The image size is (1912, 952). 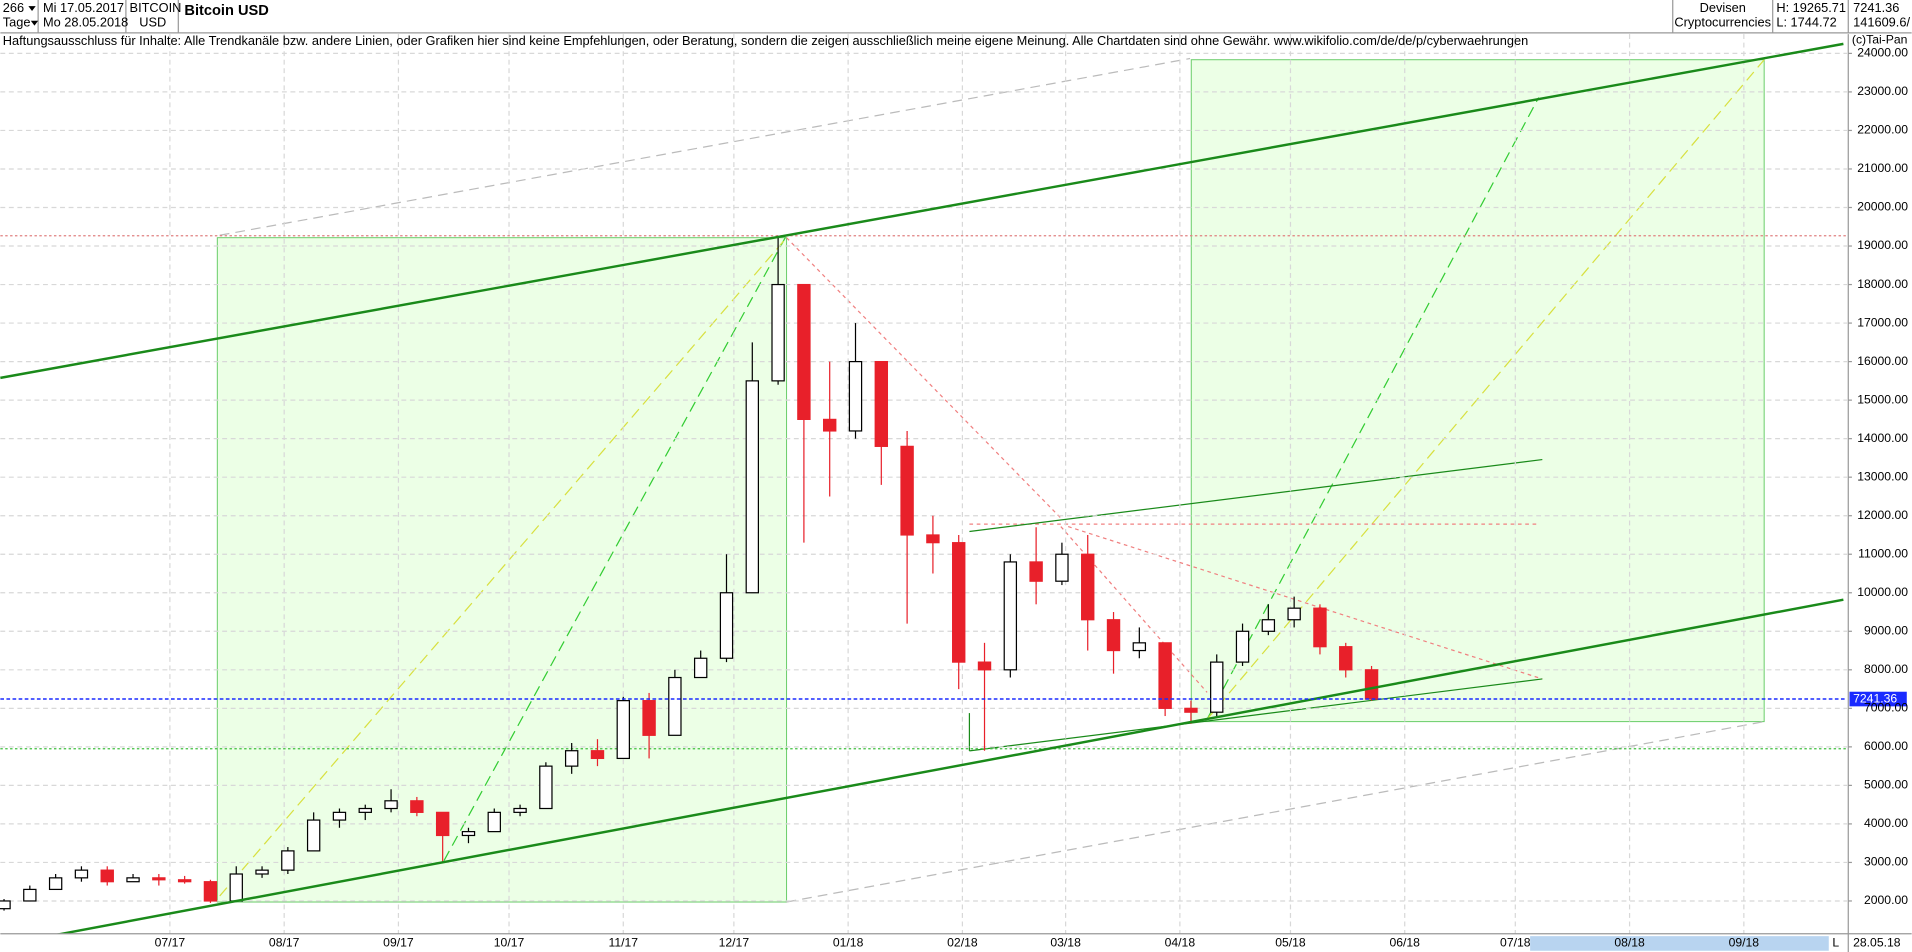 What do you see at coordinates (83, 7) in the screenshot?
I see `from-date: Mi 17.05.2017` at bounding box center [83, 7].